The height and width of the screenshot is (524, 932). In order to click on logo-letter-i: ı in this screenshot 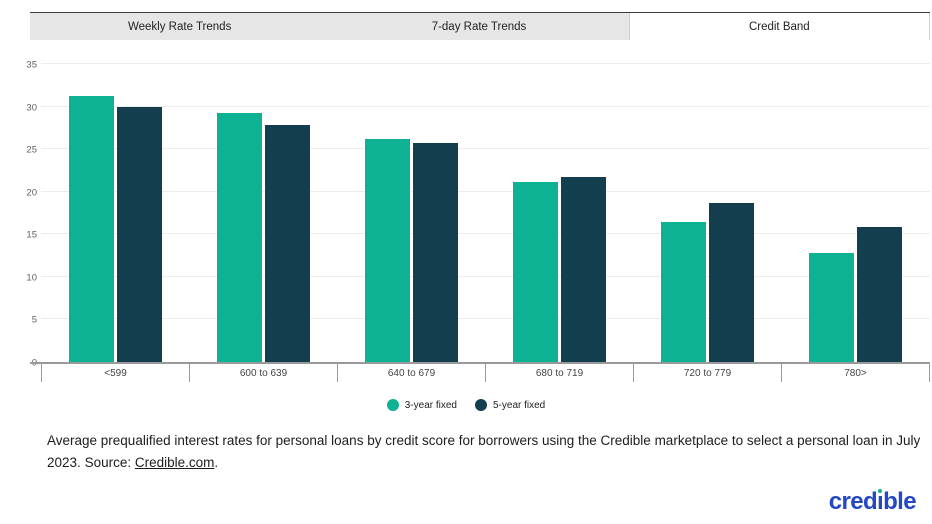, I will do `click(880, 502)`.